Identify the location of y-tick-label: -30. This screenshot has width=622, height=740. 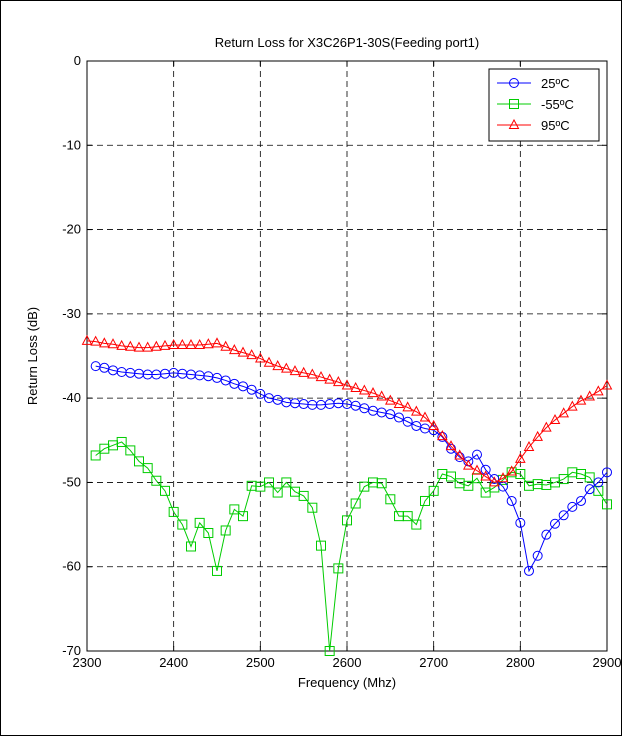
(71, 313).